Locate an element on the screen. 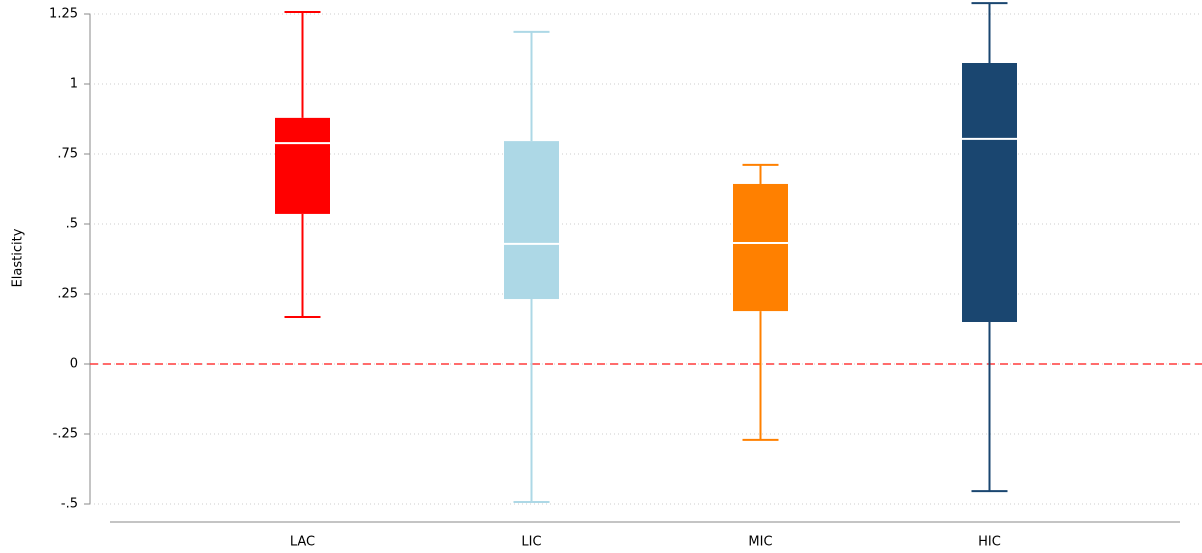 Image resolution: width=1202 pixels, height=553 pixels. x-tick-label: LIC is located at coordinates (531, 542).